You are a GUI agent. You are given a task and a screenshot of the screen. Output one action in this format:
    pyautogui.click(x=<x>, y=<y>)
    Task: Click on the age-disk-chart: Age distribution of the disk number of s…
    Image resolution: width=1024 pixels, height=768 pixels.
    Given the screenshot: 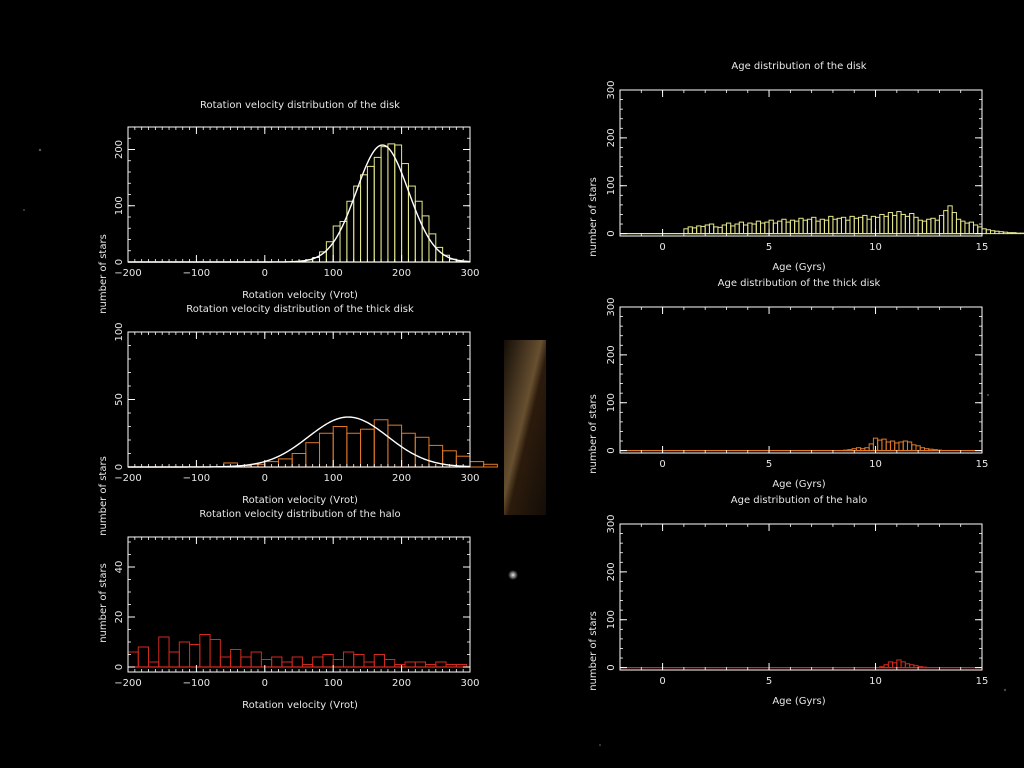 What is the action you would take?
    pyautogui.click(x=802, y=165)
    